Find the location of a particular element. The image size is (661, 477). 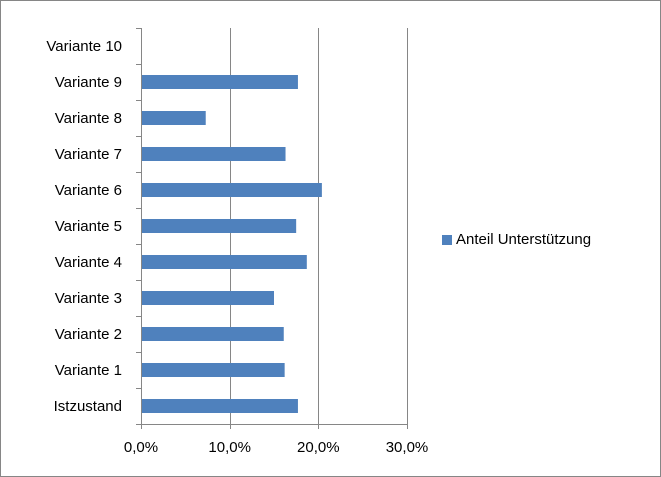

x-tick-label: 20,0% is located at coordinates (318, 447).